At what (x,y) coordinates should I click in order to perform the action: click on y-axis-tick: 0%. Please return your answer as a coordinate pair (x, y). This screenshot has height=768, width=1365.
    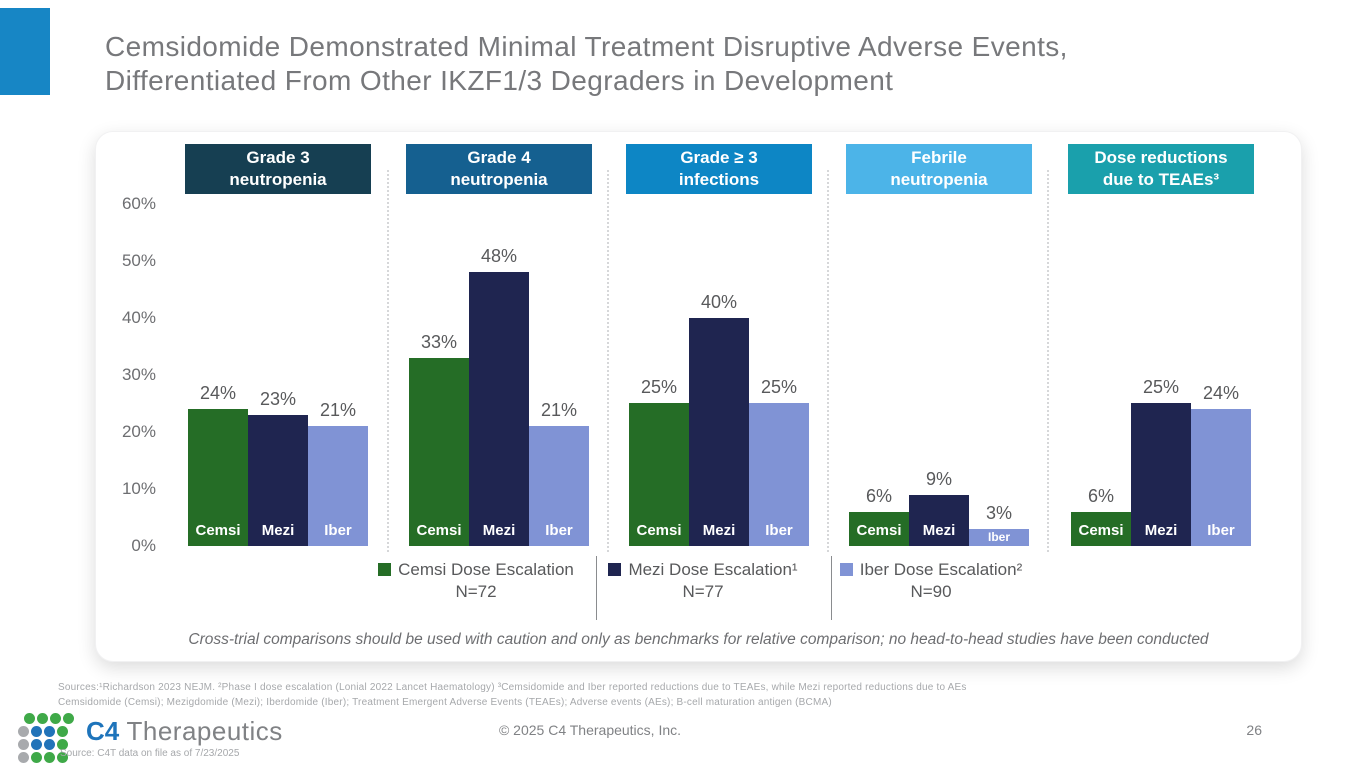
    Looking at the image, I should click on (143, 545).